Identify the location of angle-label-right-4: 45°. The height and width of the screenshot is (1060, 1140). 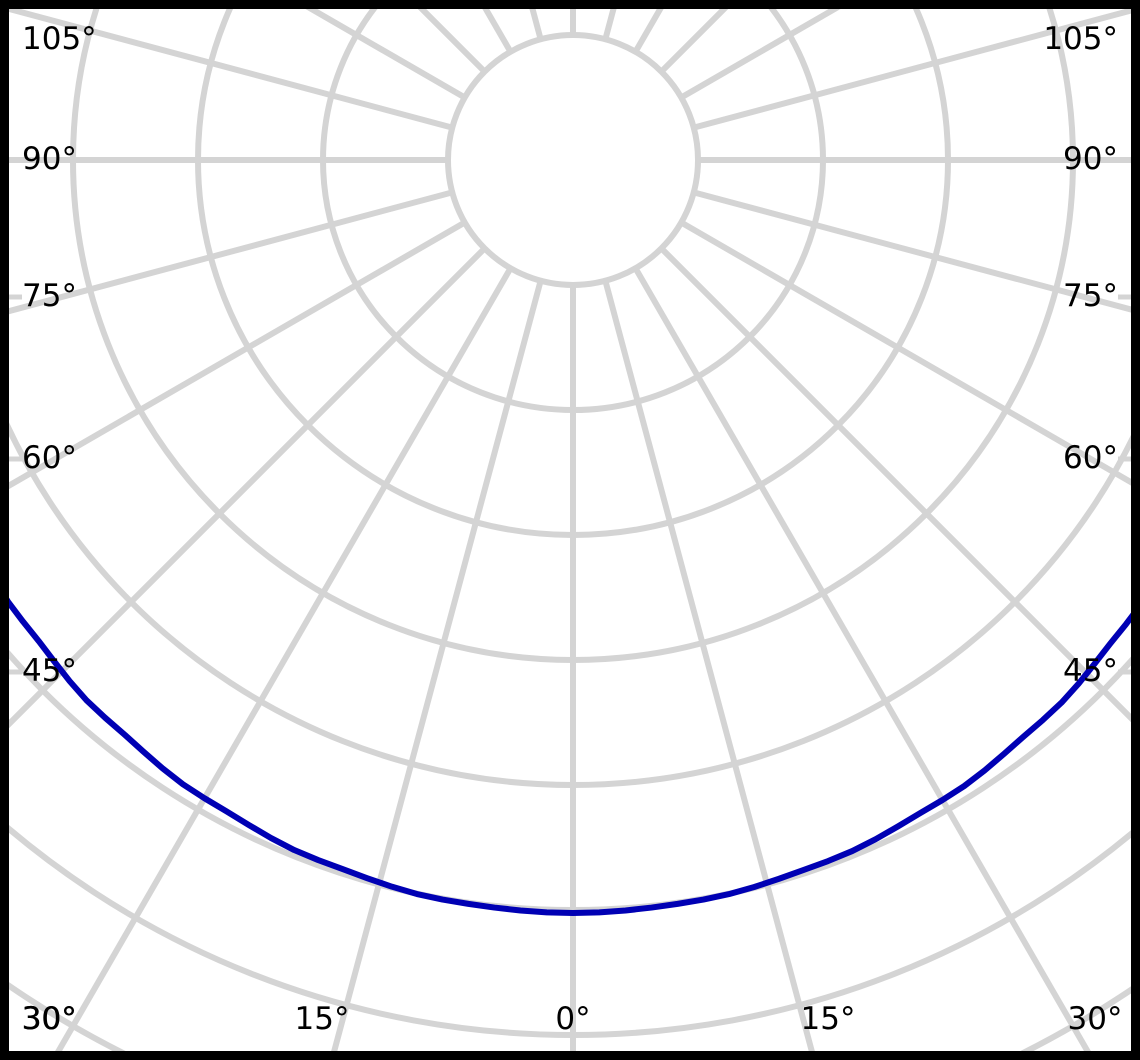
(1090, 671).